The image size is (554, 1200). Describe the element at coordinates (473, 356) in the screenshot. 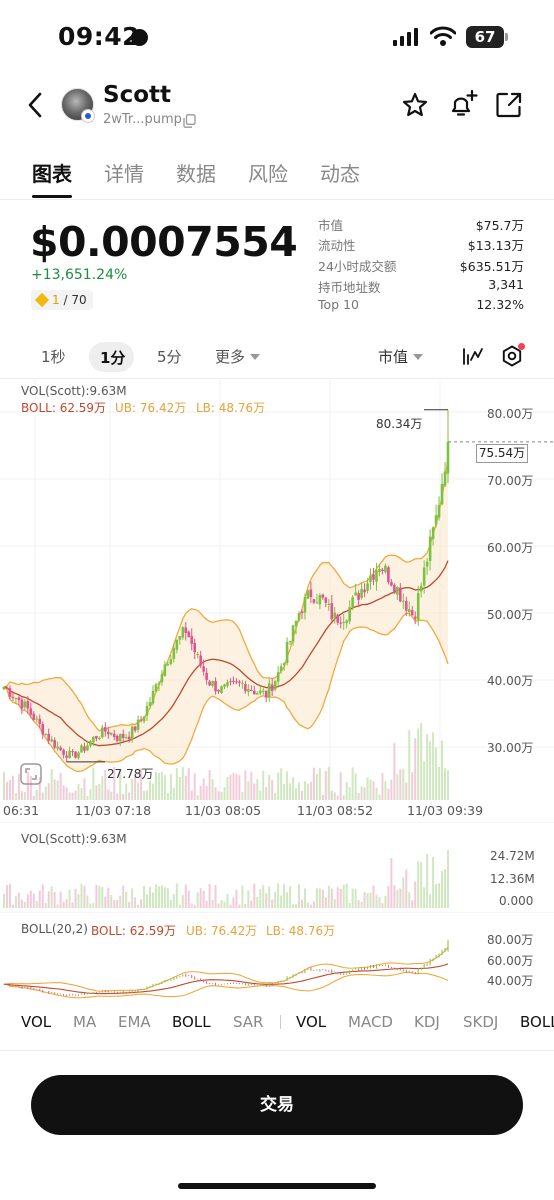

I see `indicator-chart-icon` at that location.